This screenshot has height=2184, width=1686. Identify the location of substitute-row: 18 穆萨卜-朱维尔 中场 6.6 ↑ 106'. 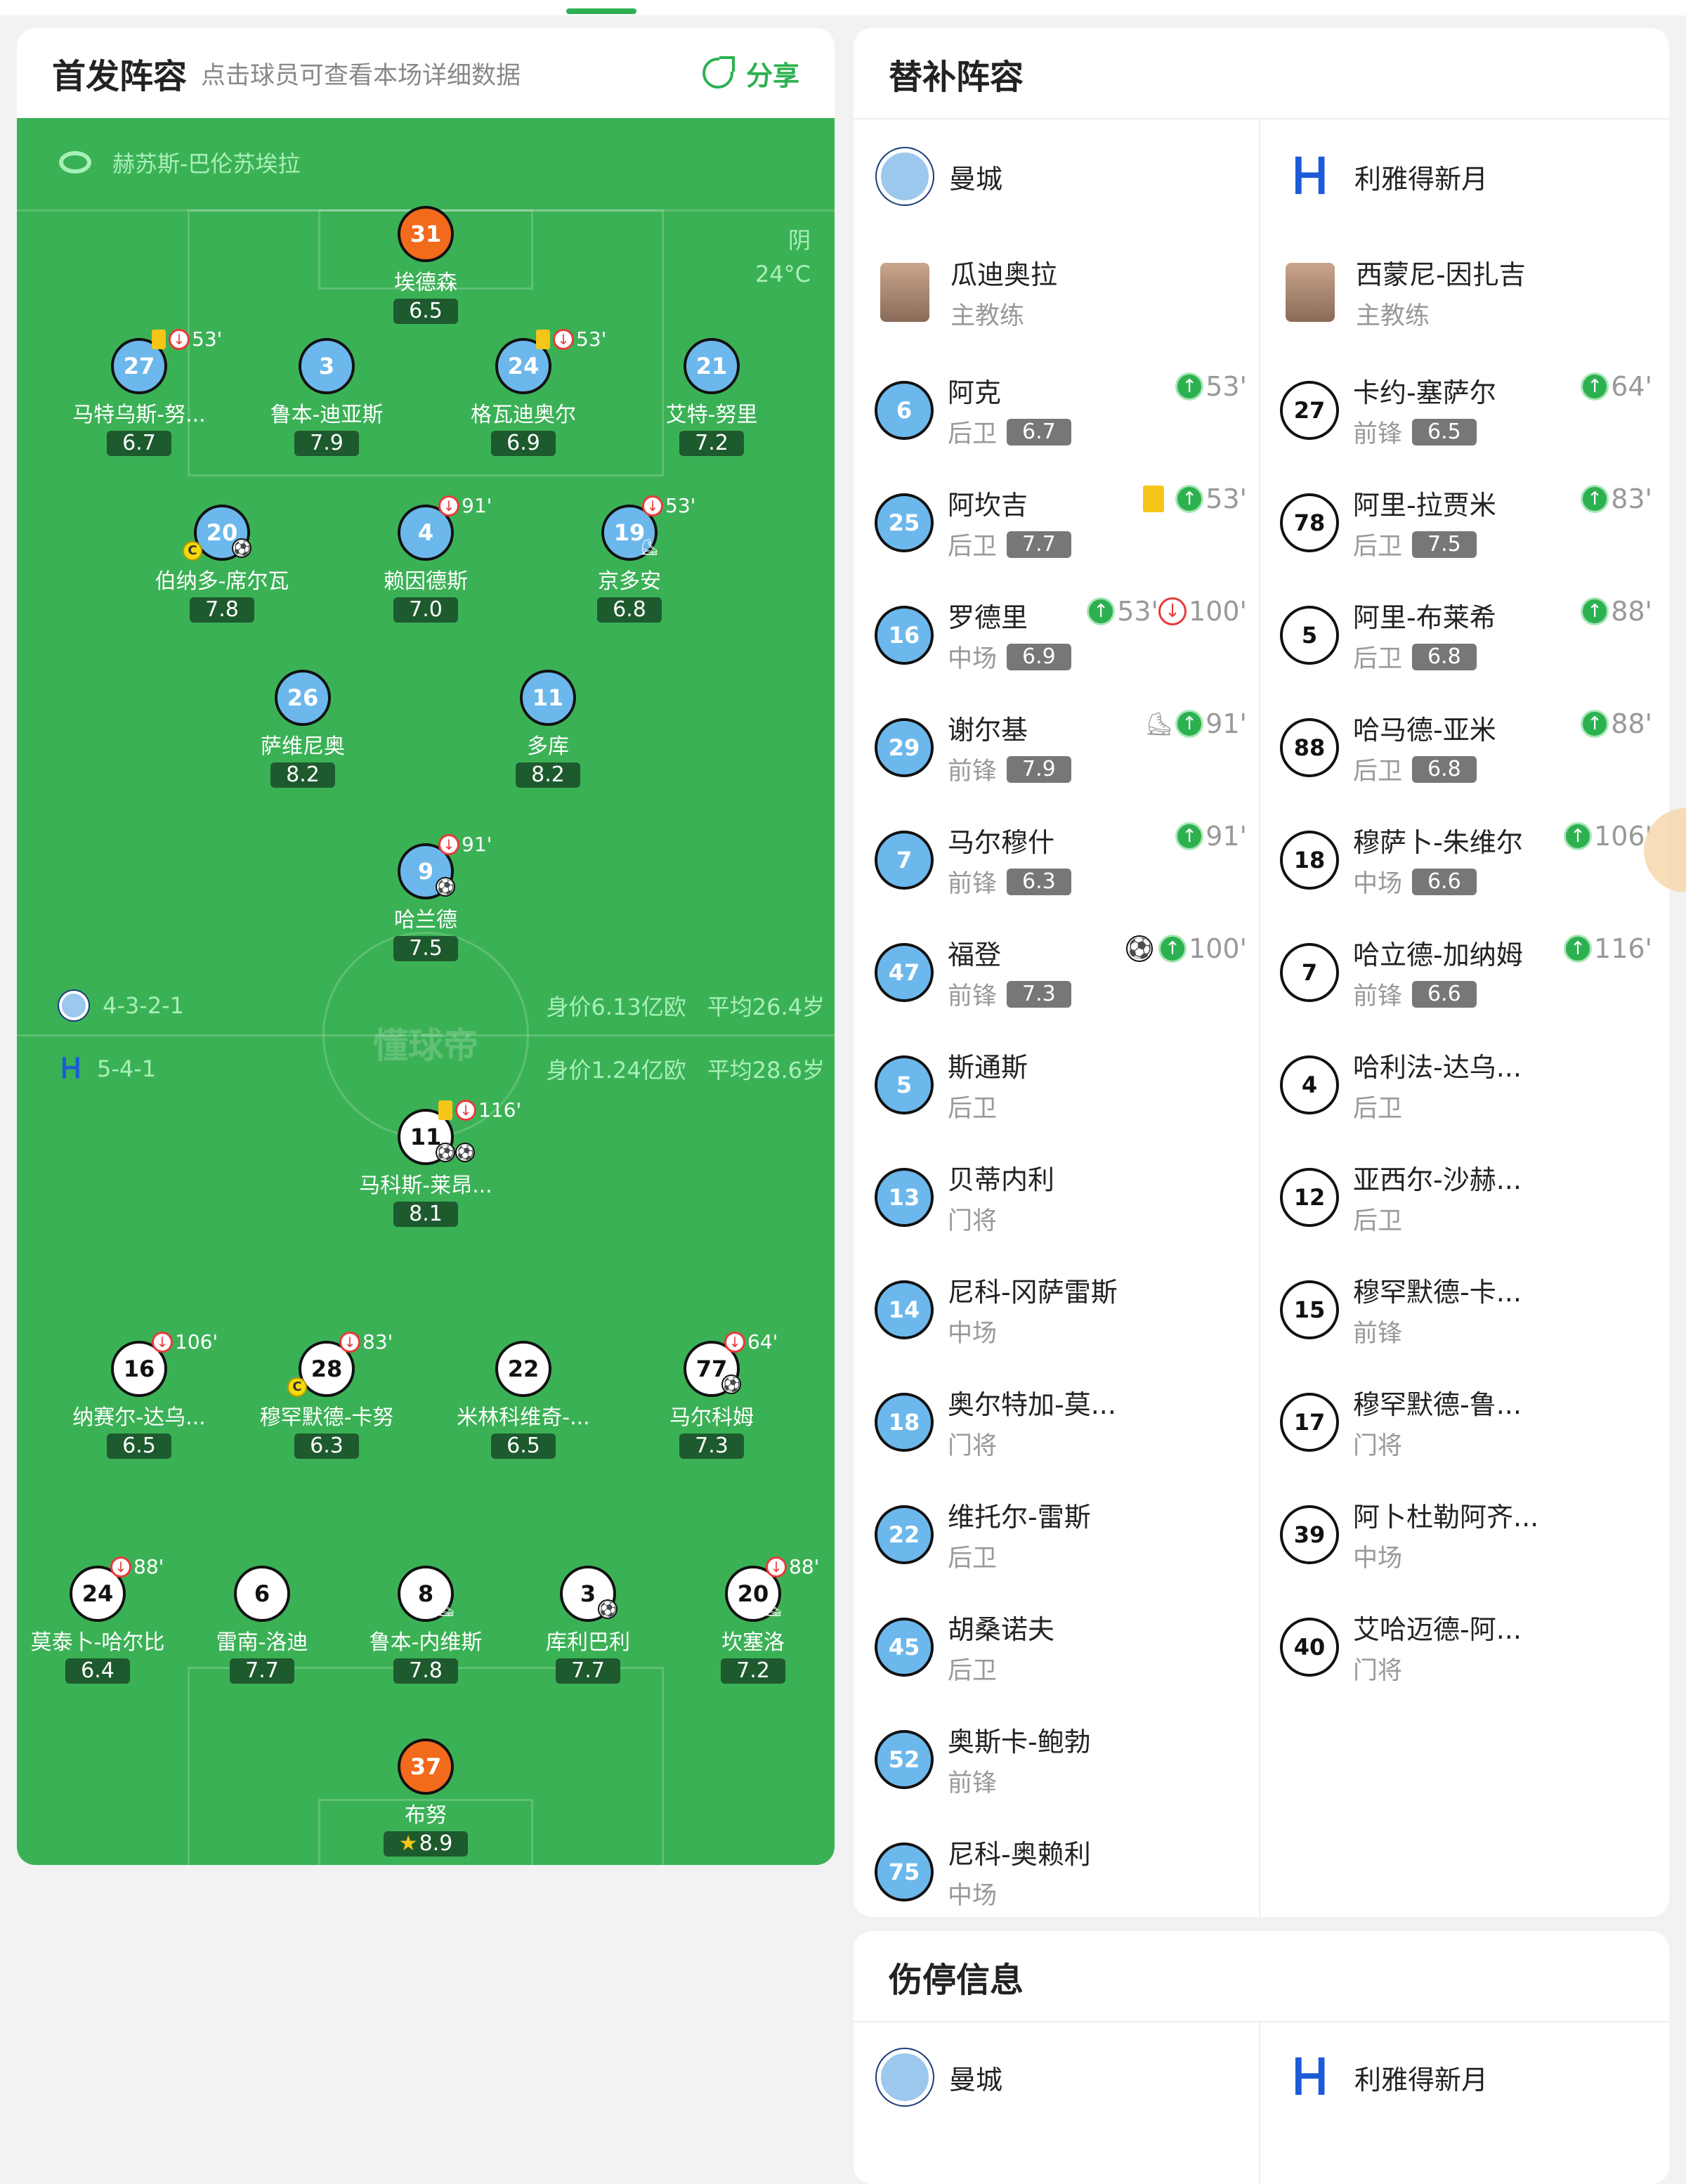
(1466, 860).